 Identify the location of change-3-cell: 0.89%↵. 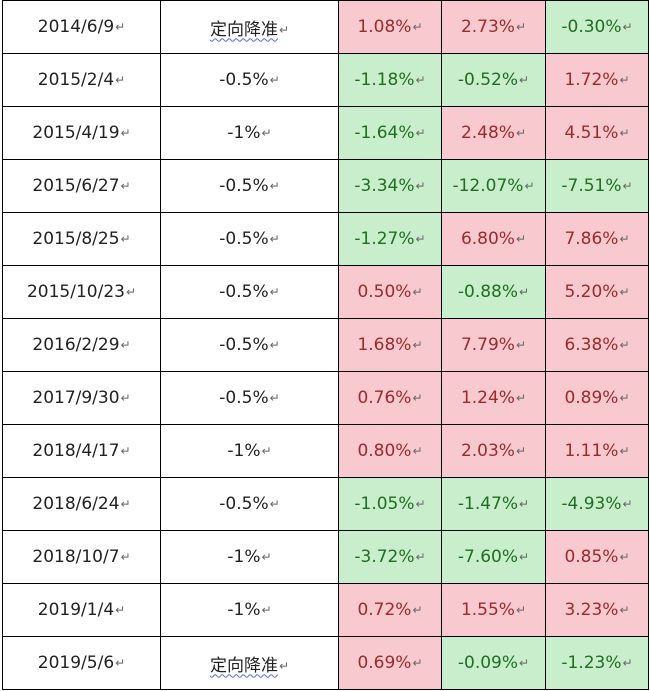
(597, 398).